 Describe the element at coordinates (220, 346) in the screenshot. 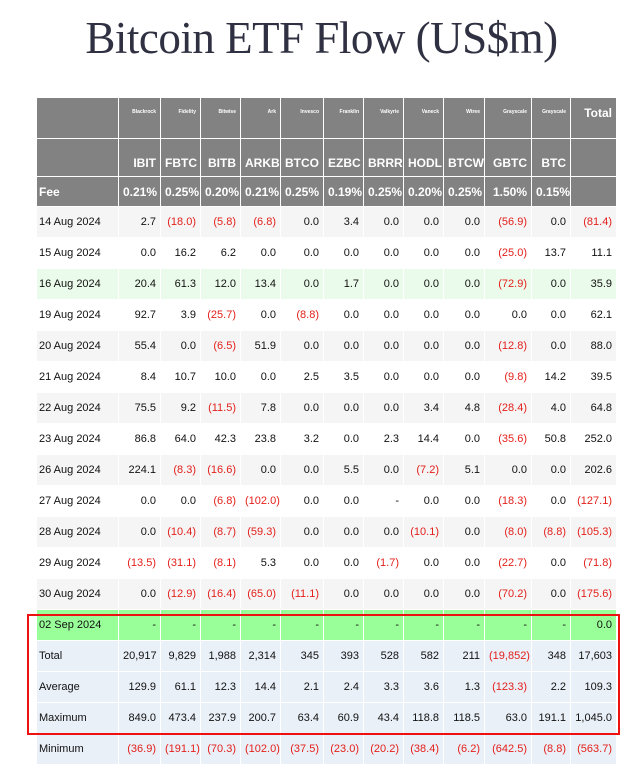

I see `flow-cell: (6.5)` at that location.